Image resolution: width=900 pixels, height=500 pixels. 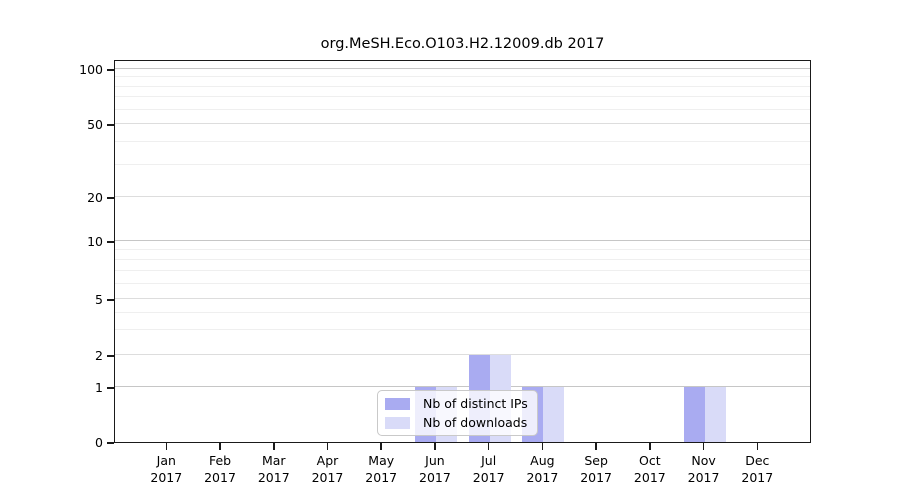 I want to click on x-tick-label: Mar 2017, so click(x=274, y=469).